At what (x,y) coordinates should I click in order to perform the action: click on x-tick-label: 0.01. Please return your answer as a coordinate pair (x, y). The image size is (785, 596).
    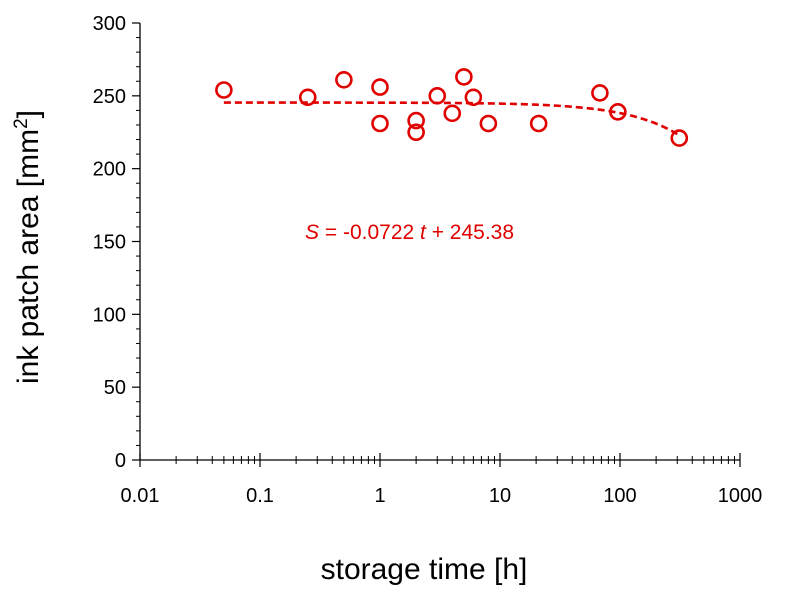
    Looking at the image, I should click on (140, 496).